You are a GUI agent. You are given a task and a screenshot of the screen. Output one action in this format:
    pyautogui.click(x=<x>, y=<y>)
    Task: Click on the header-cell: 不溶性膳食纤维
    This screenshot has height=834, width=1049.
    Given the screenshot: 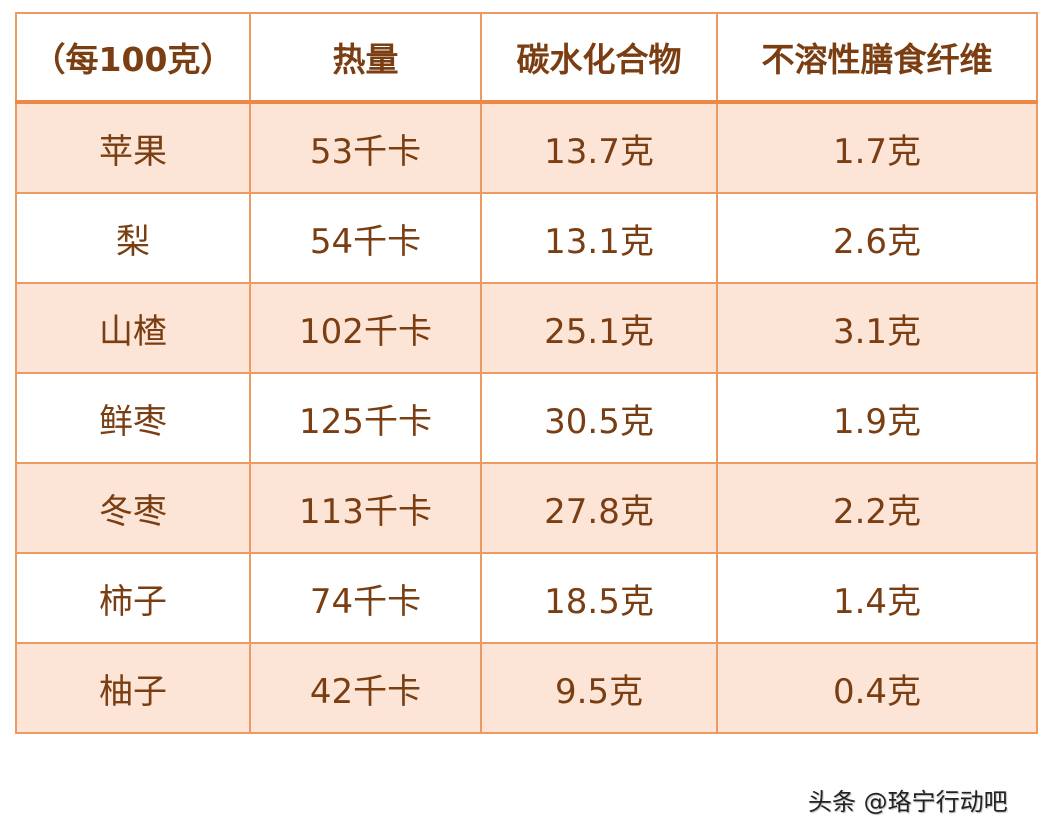 What is the action you would take?
    pyautogui.click(x=877, y=58)
    